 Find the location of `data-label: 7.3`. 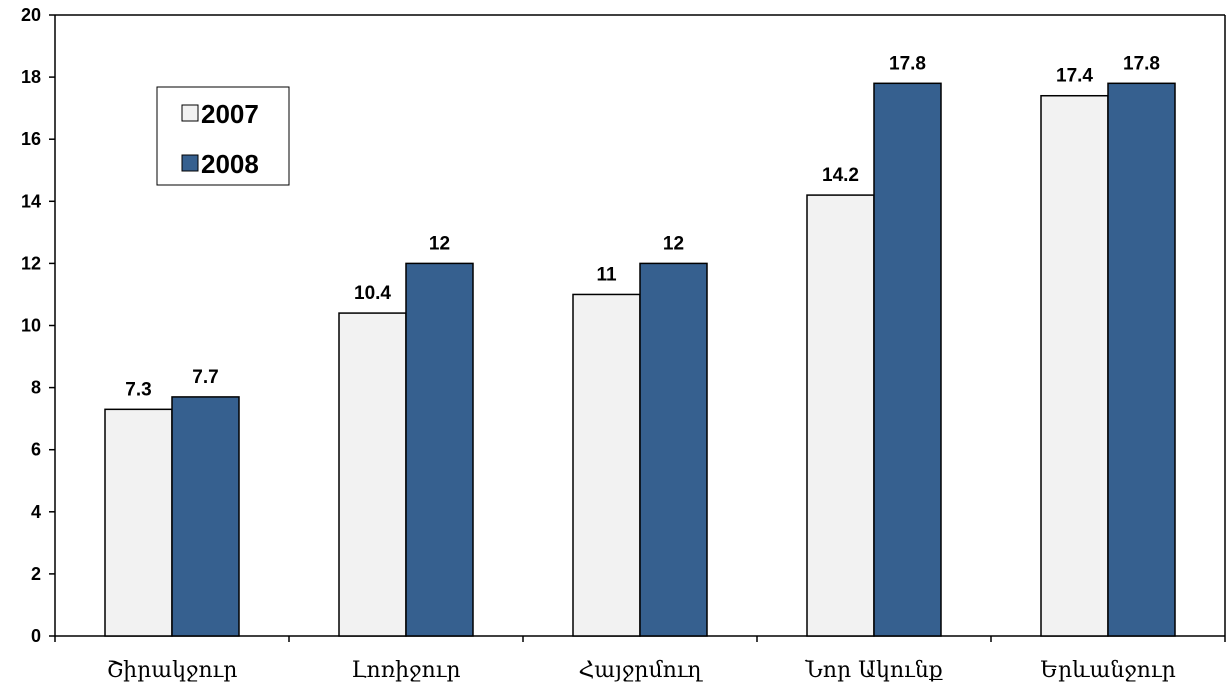

data-label: 7.3 is located at coordinates (138, 389).